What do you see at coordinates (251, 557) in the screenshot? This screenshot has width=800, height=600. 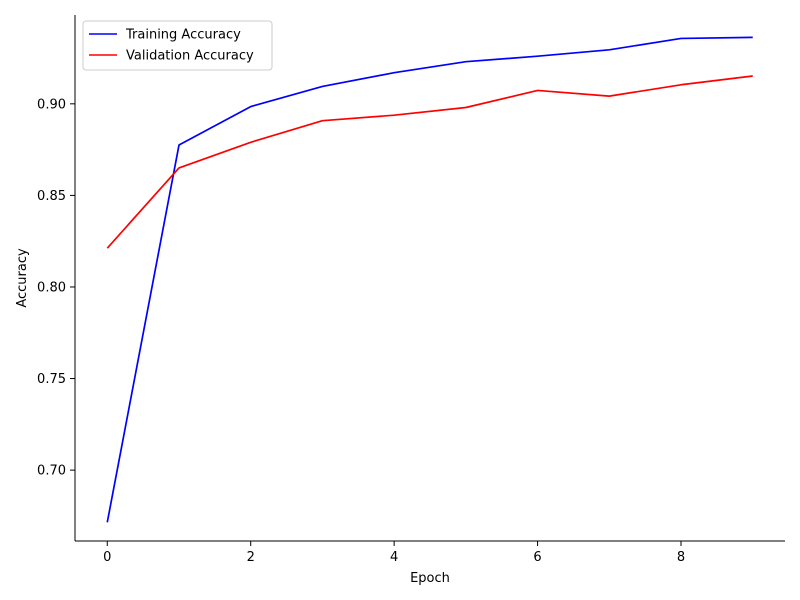 I see `x-tick-label: 2` at bounding box center [251, 557].